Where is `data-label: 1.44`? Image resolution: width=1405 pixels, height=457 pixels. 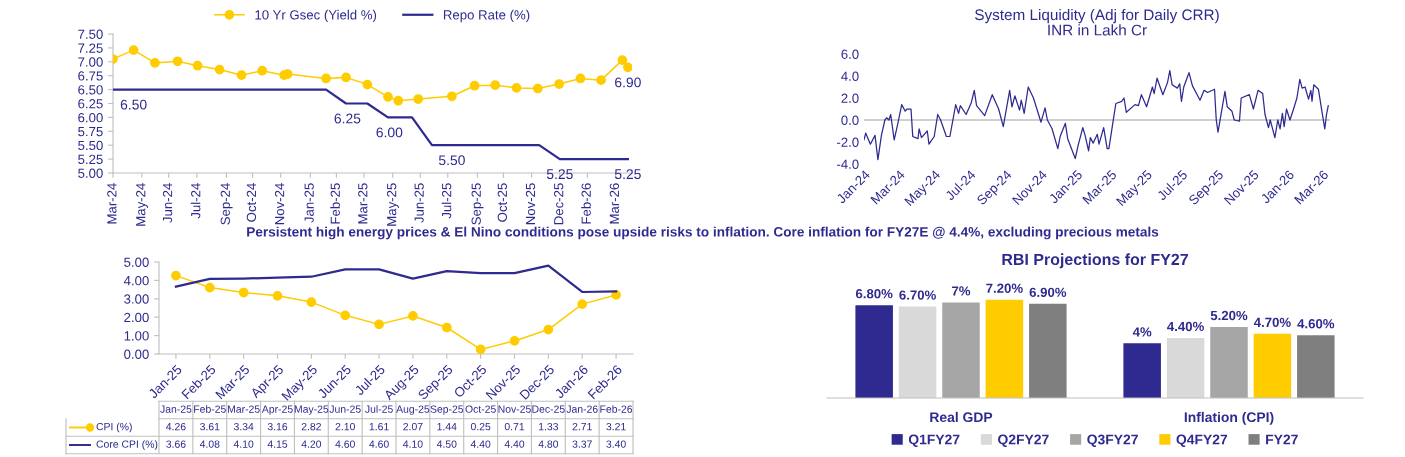
data-label: 1.44 is located at coordinates (447, 427).